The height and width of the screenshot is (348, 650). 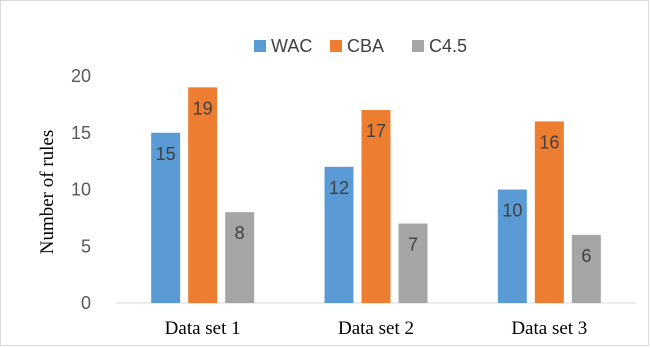 What do you see at coordinates (291, 46) in the screenshot?
I see `legend-label: WAC` at bounding box center [291, 46].